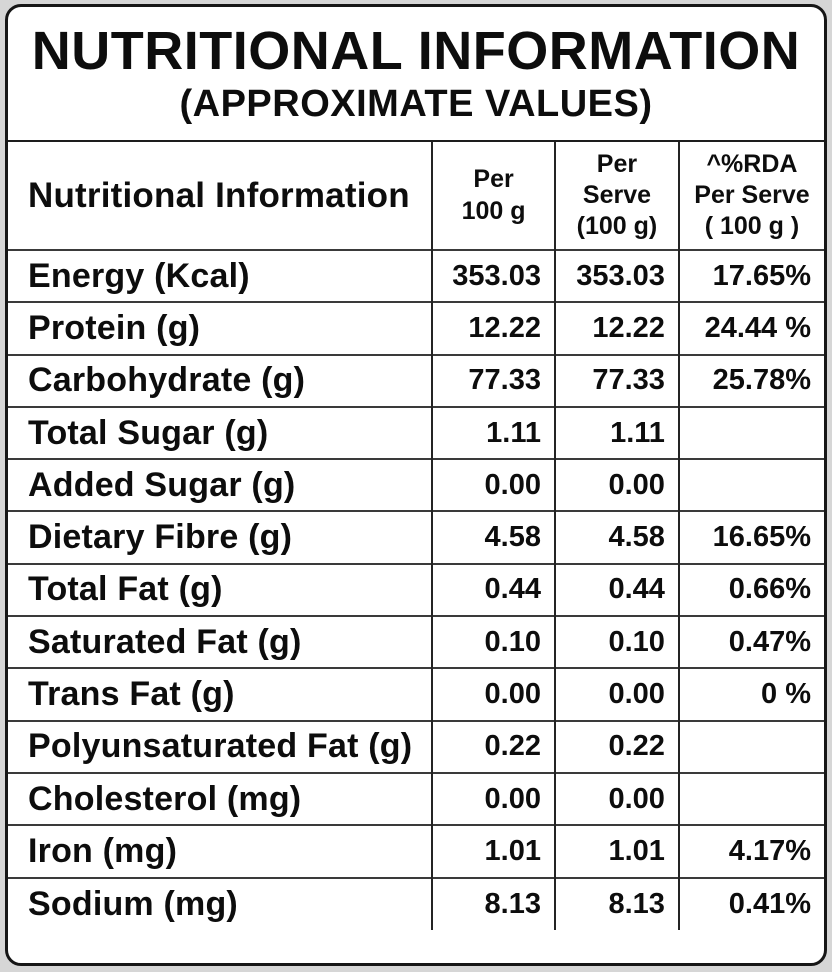 Image resolution: width=832 pixels, height=972 pixels. What do you see at coordinates (616, 537) in the screenshot?
I see `per-serve-cell: 4.58` at bounding box center [616, 537].